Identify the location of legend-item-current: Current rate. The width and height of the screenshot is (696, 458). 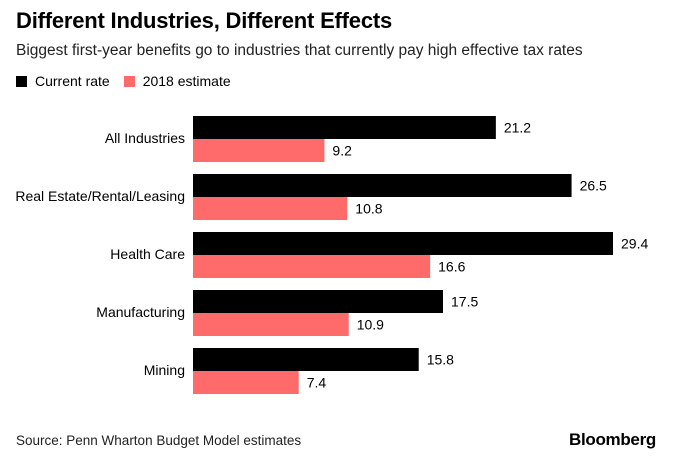
(63, 81).